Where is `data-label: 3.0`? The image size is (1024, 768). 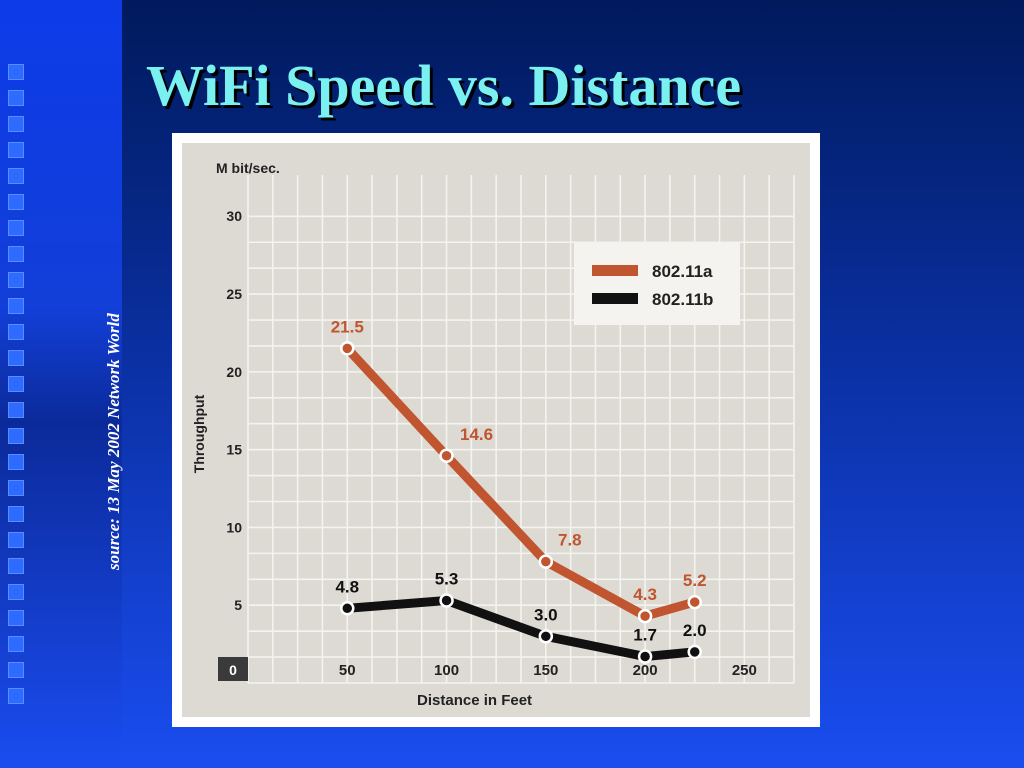
data-label: 3.0 is located at coordinates (546, 614).